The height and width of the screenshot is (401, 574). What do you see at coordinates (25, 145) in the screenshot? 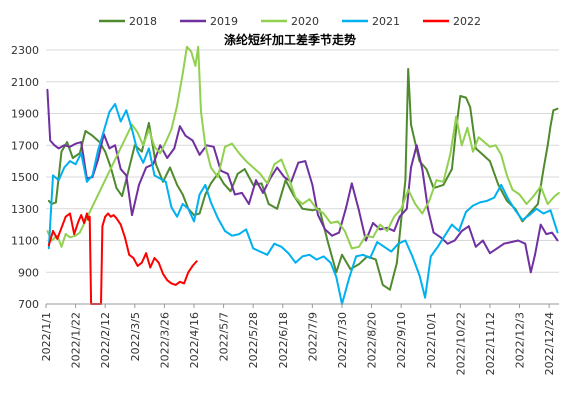
I see `y-tick-label: 1700` at bounding box center [25, 145].